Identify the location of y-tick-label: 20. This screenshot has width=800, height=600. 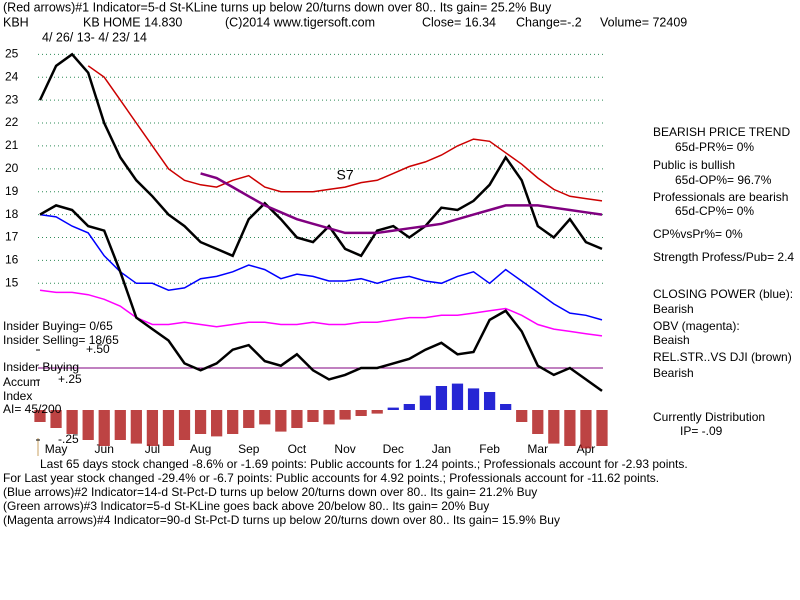
(12, 168).